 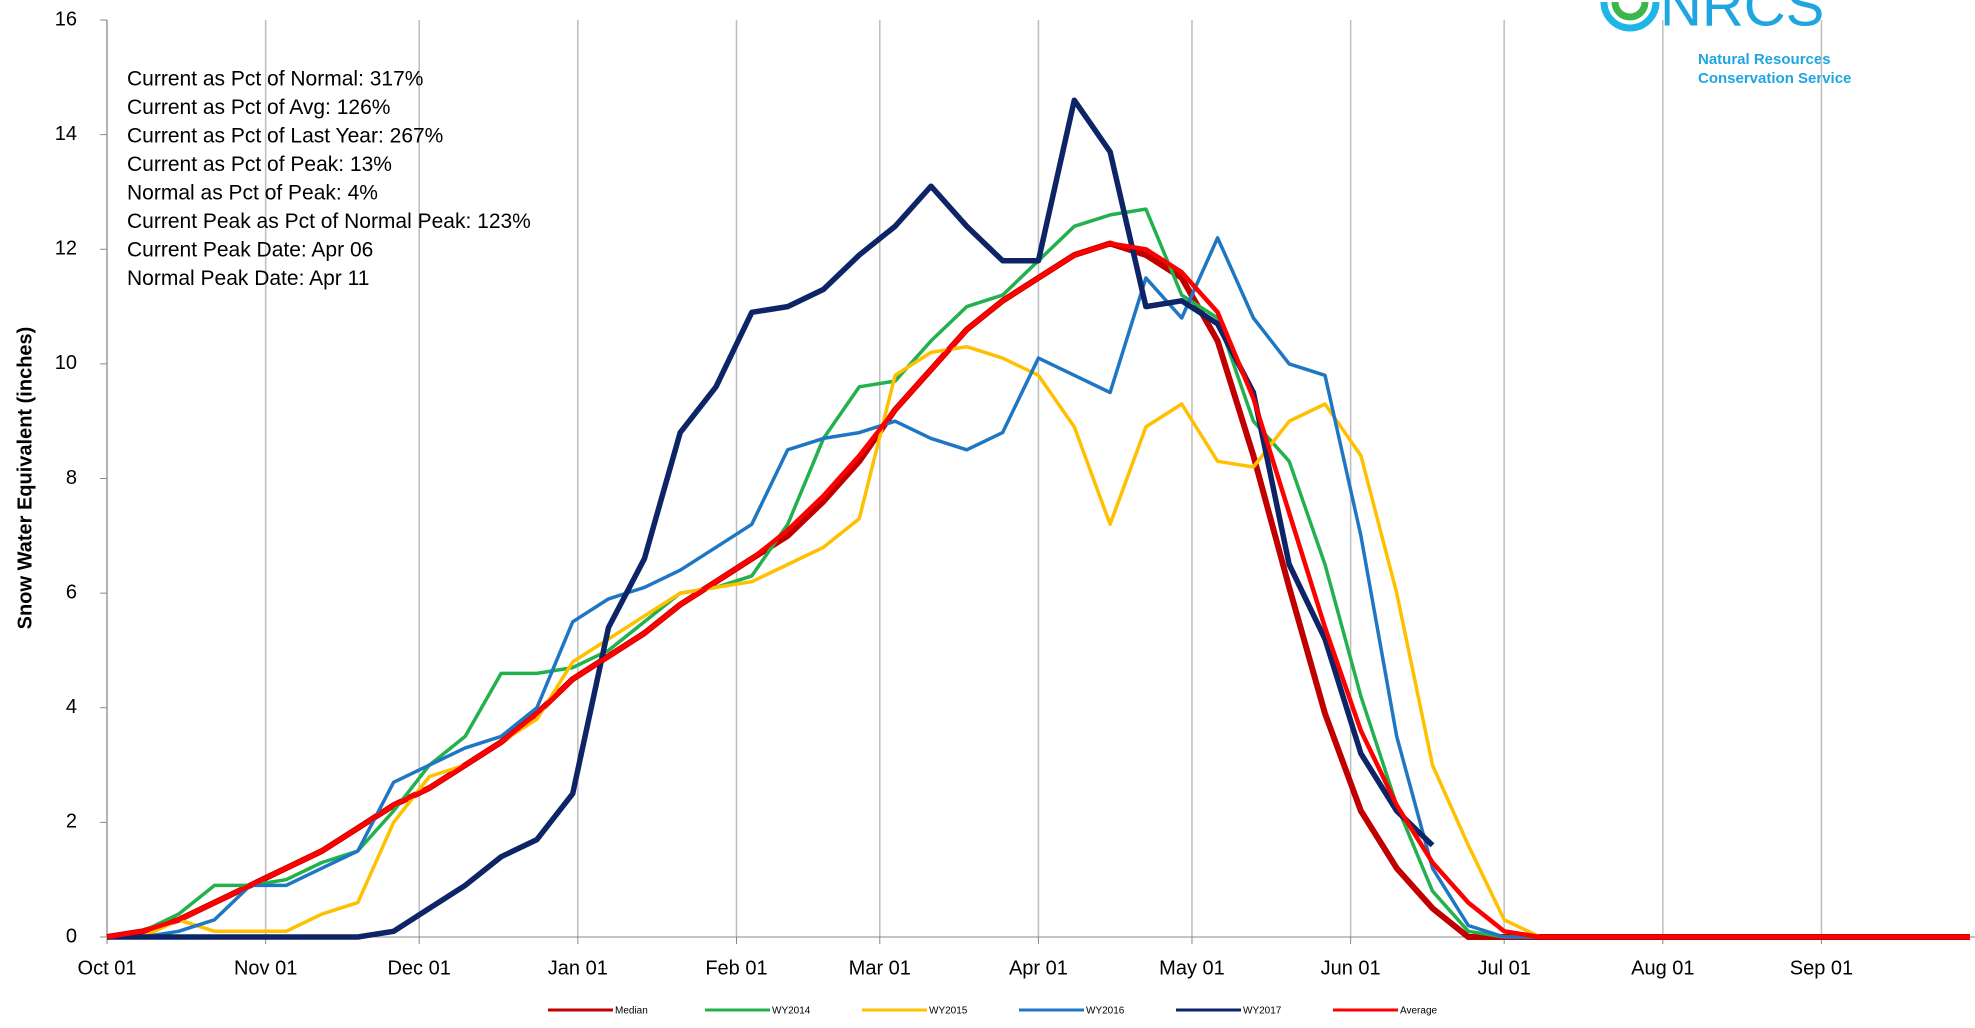 I want to click on legend-label: WY2017, so click(x=1262, y=1011).